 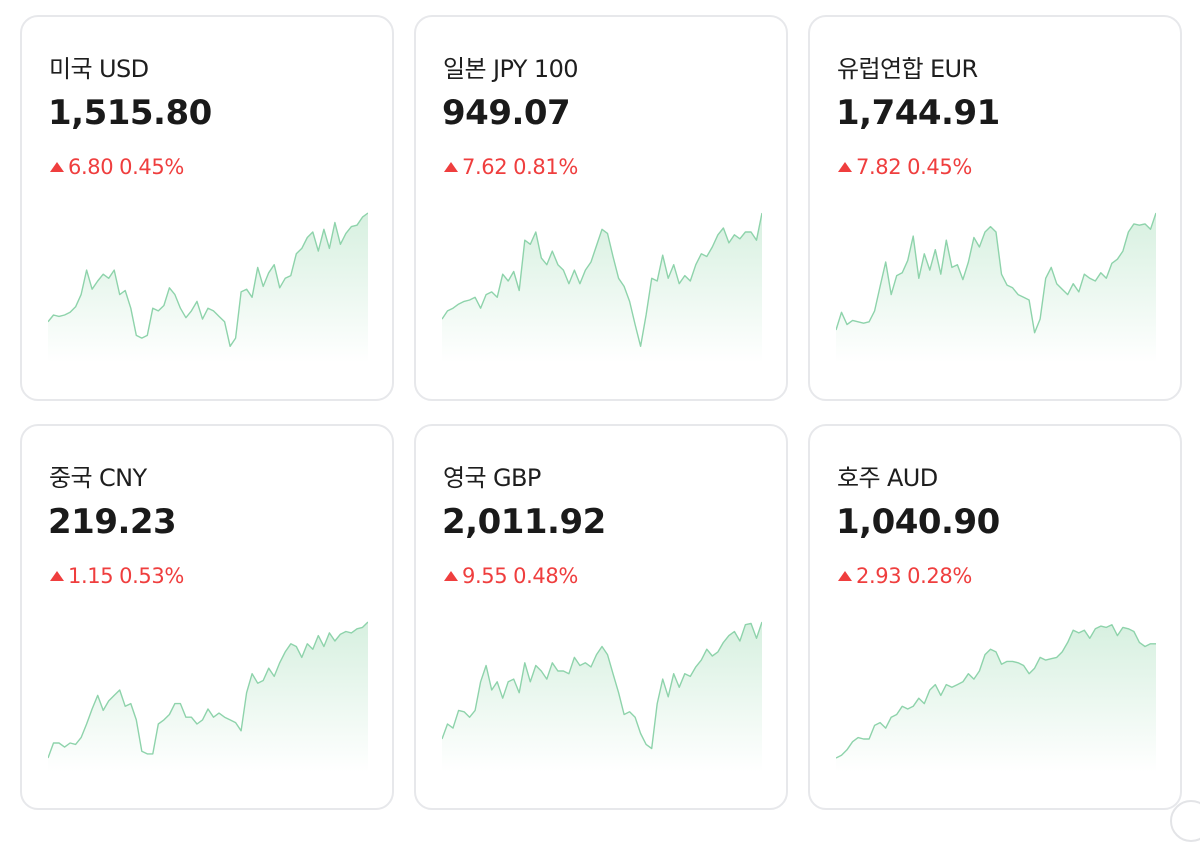 I want to click on change-amount: 7.62, so click(x=485, y=167).